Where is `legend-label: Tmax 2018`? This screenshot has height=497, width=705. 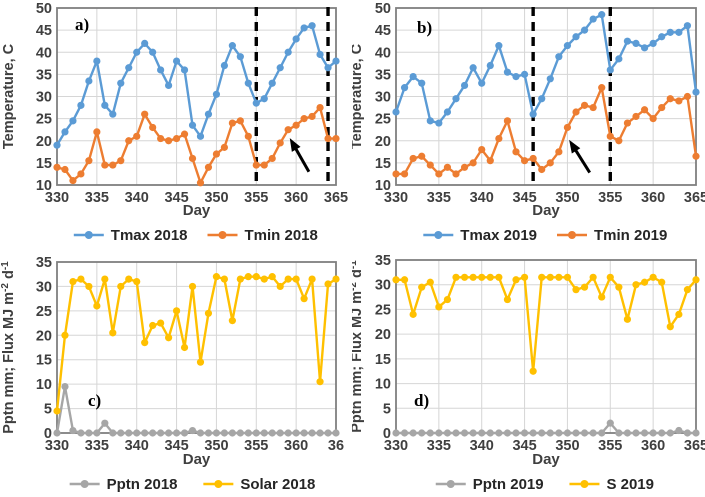 legend-label: Tmax 2018 is located at coordinates (149, 235).